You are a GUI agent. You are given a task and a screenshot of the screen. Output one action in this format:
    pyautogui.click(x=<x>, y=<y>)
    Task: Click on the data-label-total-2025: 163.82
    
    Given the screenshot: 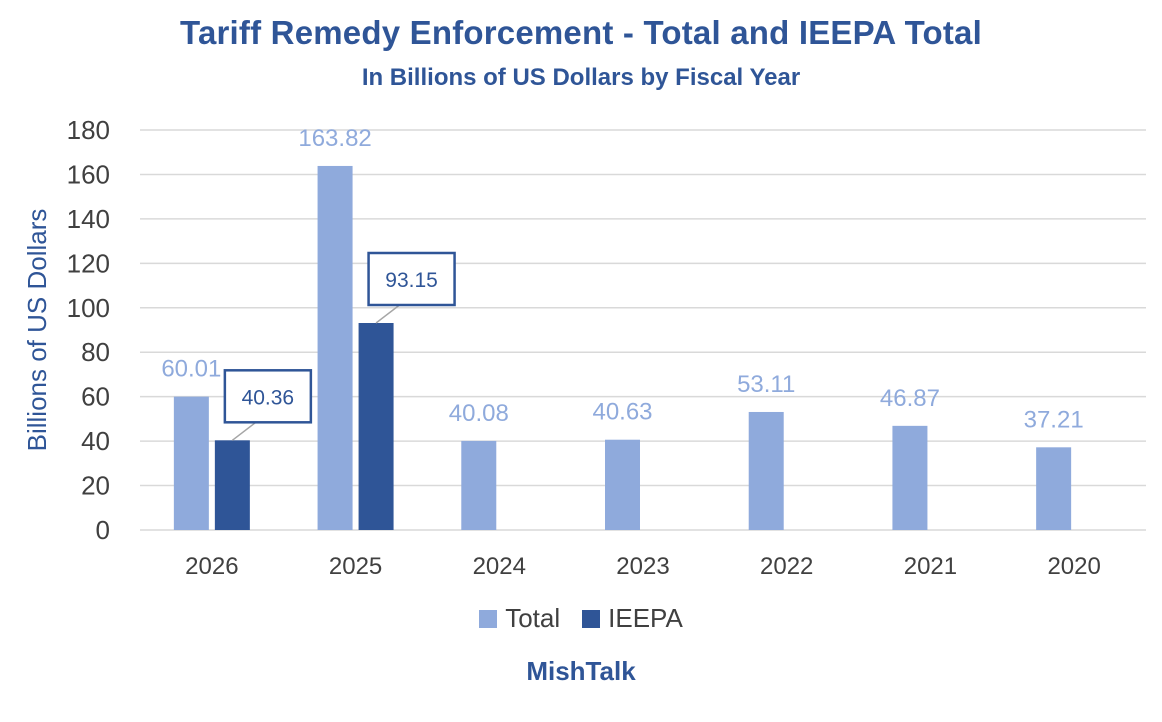 What is the action you would take?
    pyautogui.click(x=334, y=138)
    